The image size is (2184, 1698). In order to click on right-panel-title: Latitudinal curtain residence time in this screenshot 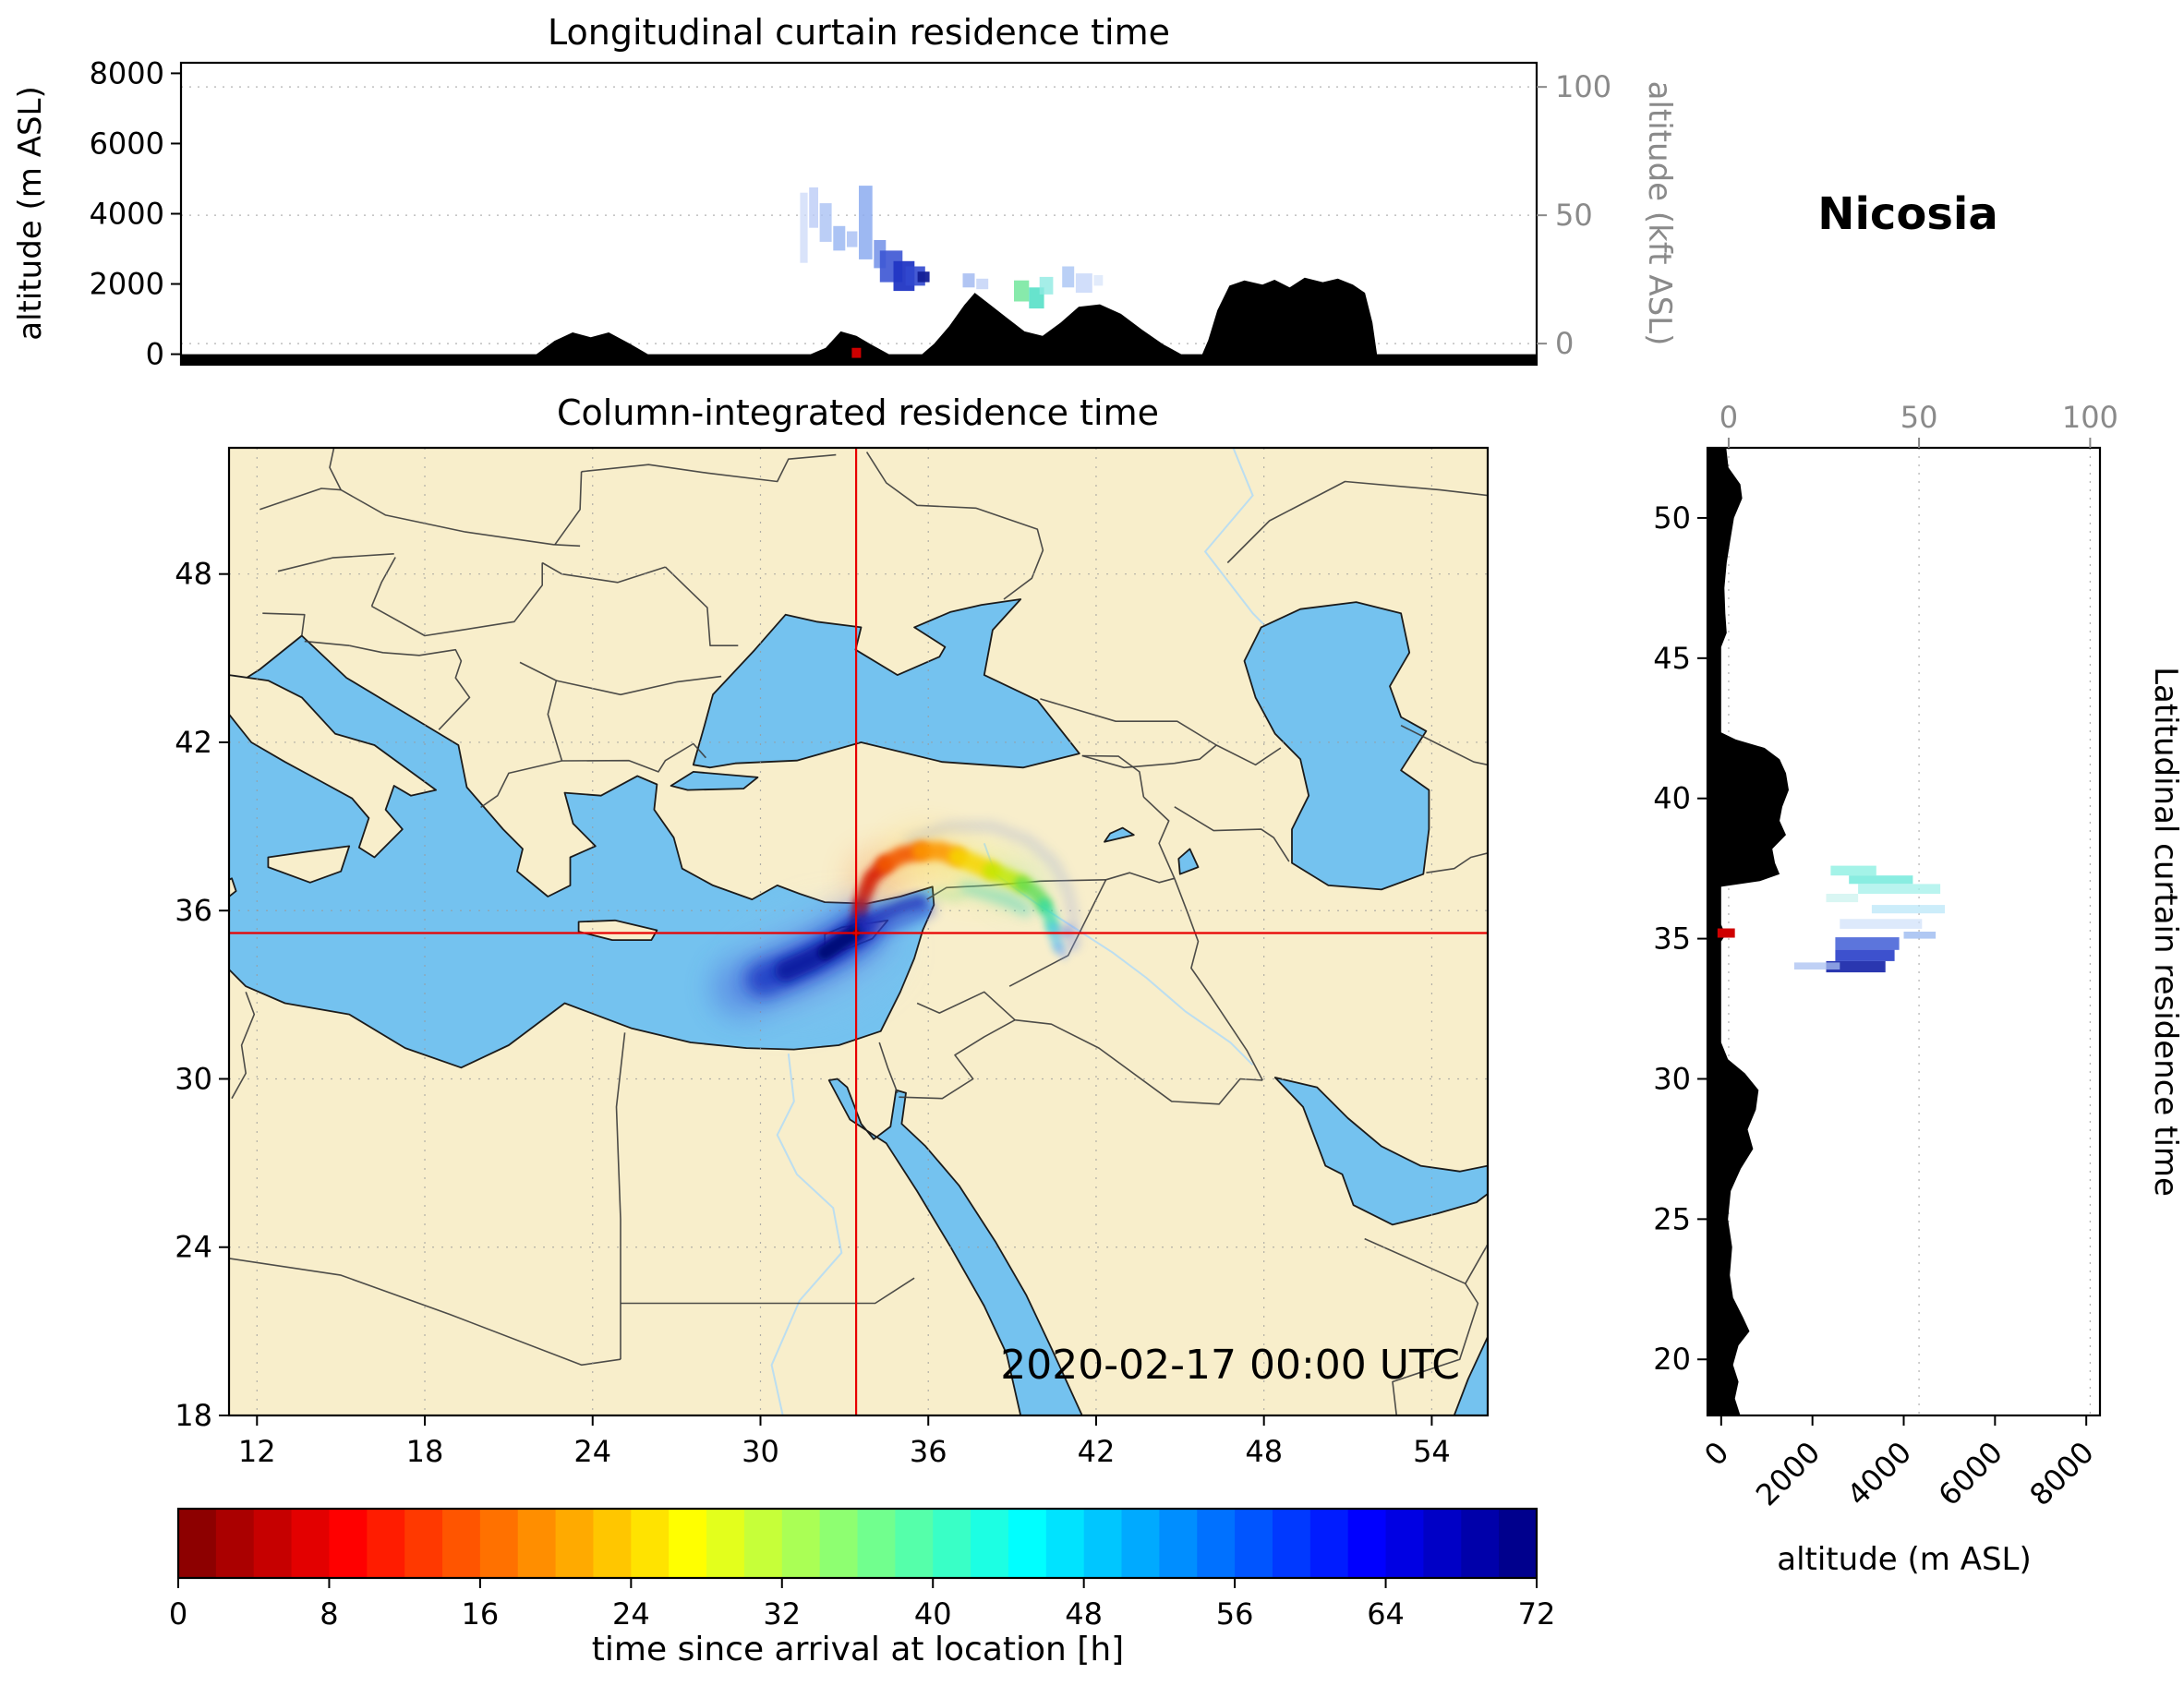, I will do `click(2165, 932)`.